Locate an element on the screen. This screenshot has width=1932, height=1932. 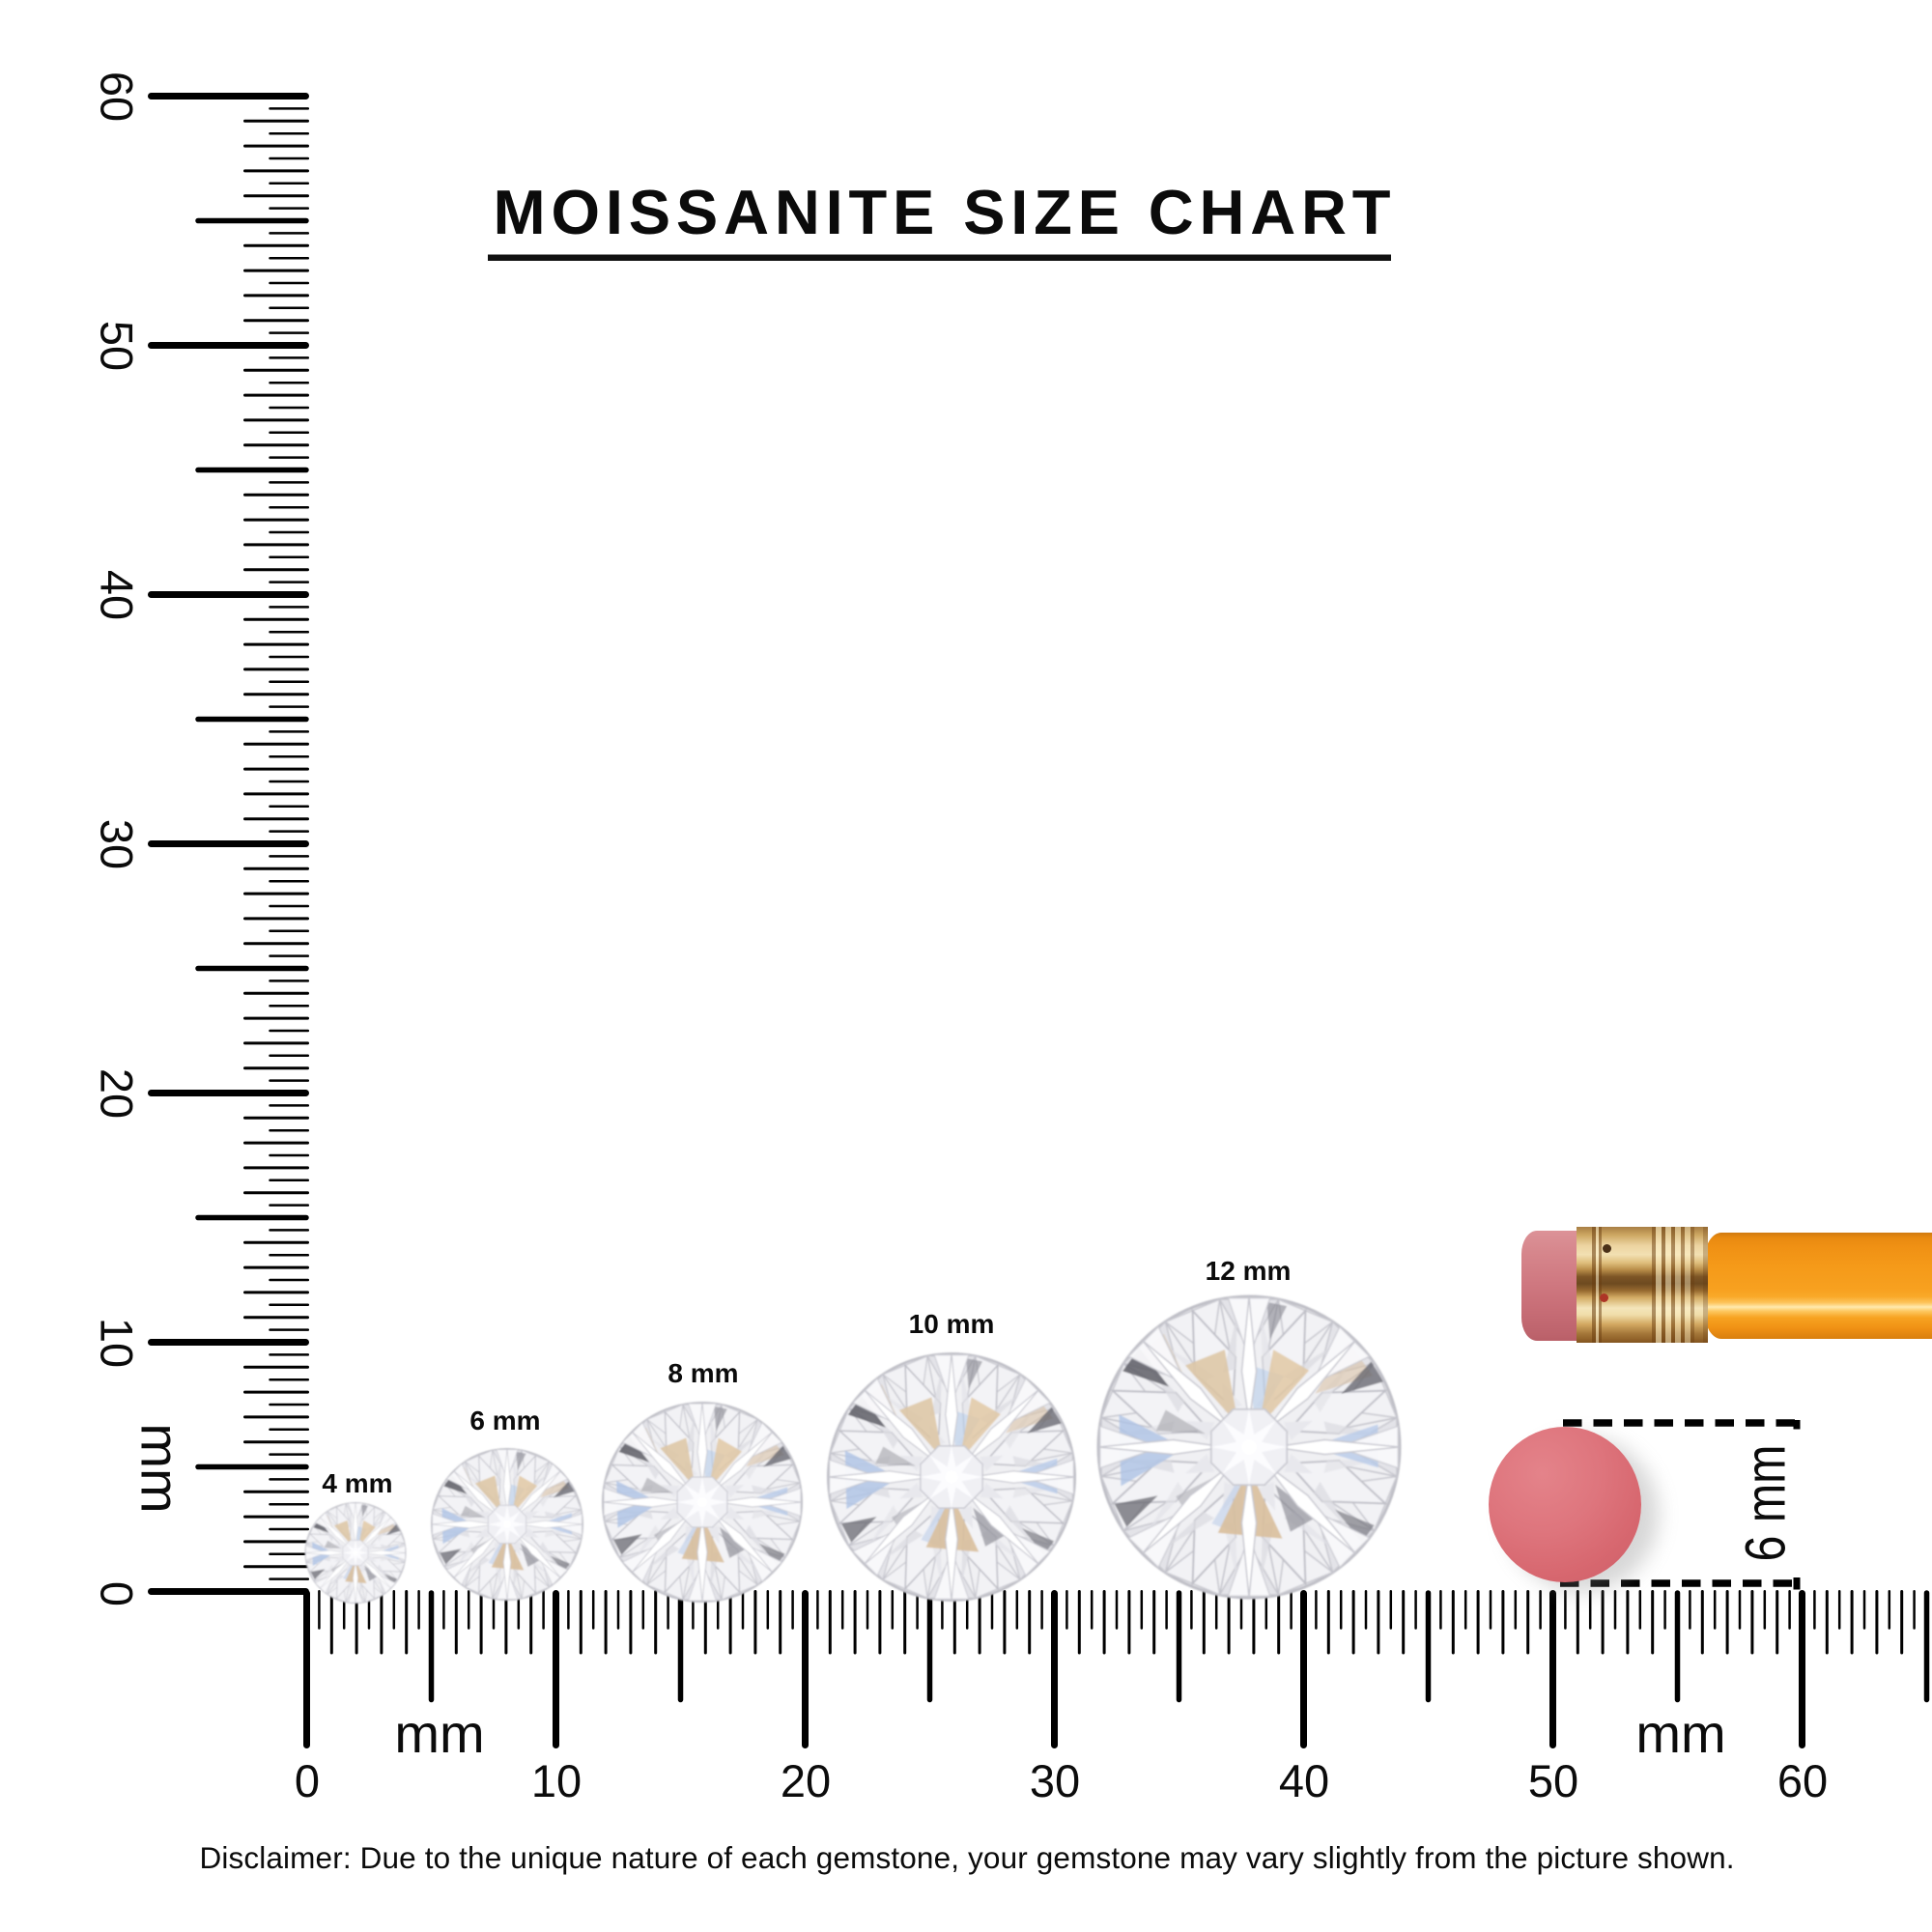
svg-text: 4 mm is located at coordinates (357, 1483).